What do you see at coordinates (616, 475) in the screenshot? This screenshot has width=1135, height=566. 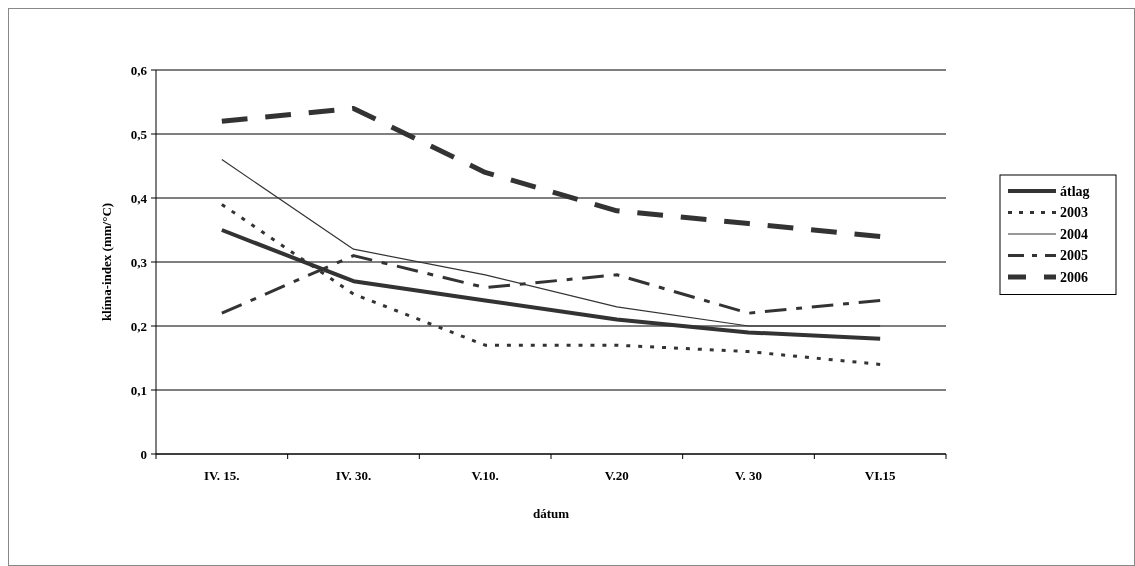 I see `x-tick-label: V.20` at bounding box center [616, 475].